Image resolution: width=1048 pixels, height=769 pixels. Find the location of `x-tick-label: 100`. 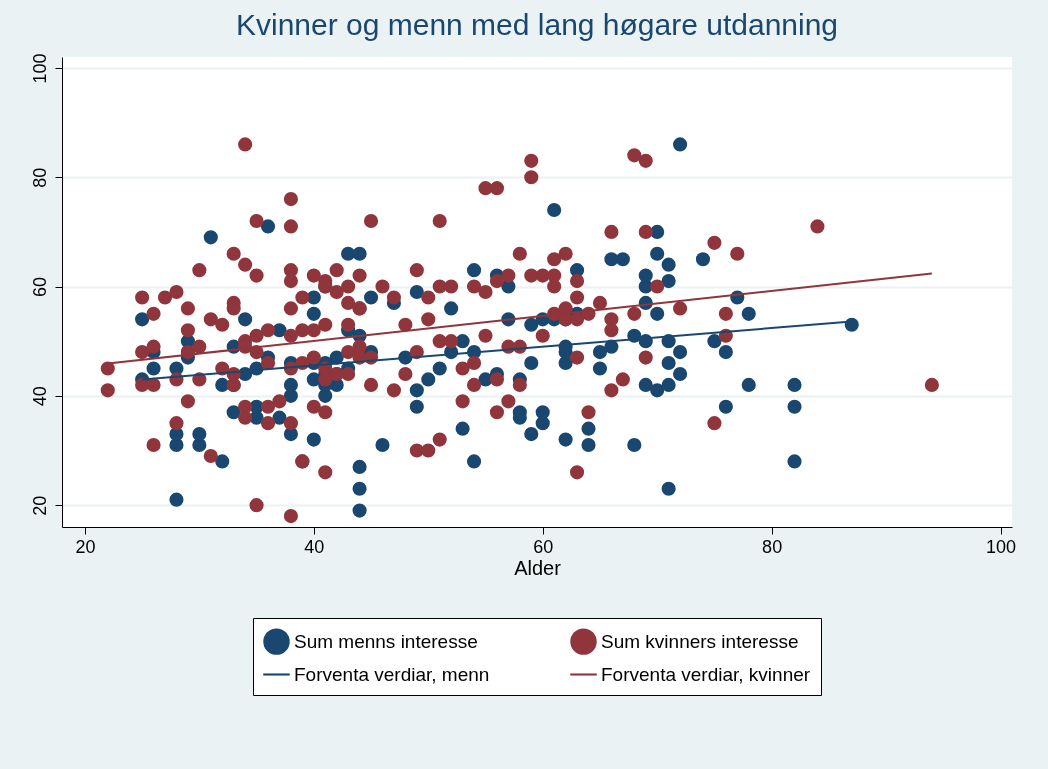

x-tick-label: 100 is located at coordinates (1001, 546).